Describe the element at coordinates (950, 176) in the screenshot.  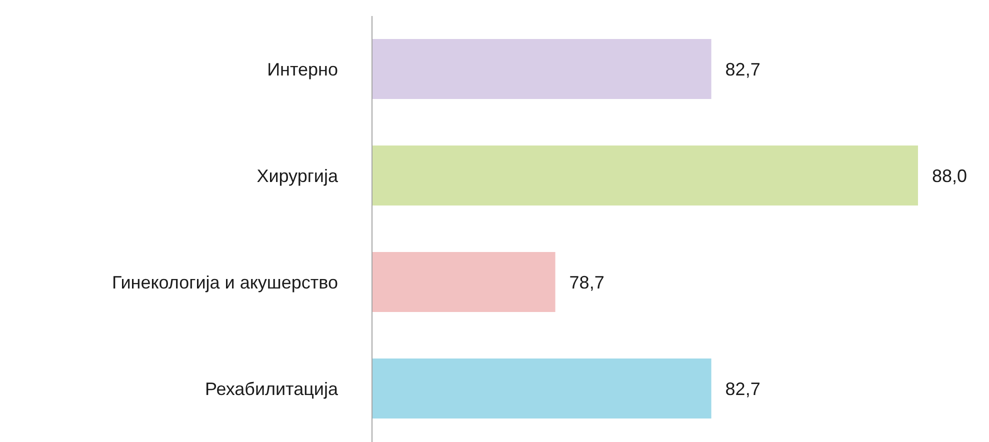
I see `data-label: 88,0` at that location.